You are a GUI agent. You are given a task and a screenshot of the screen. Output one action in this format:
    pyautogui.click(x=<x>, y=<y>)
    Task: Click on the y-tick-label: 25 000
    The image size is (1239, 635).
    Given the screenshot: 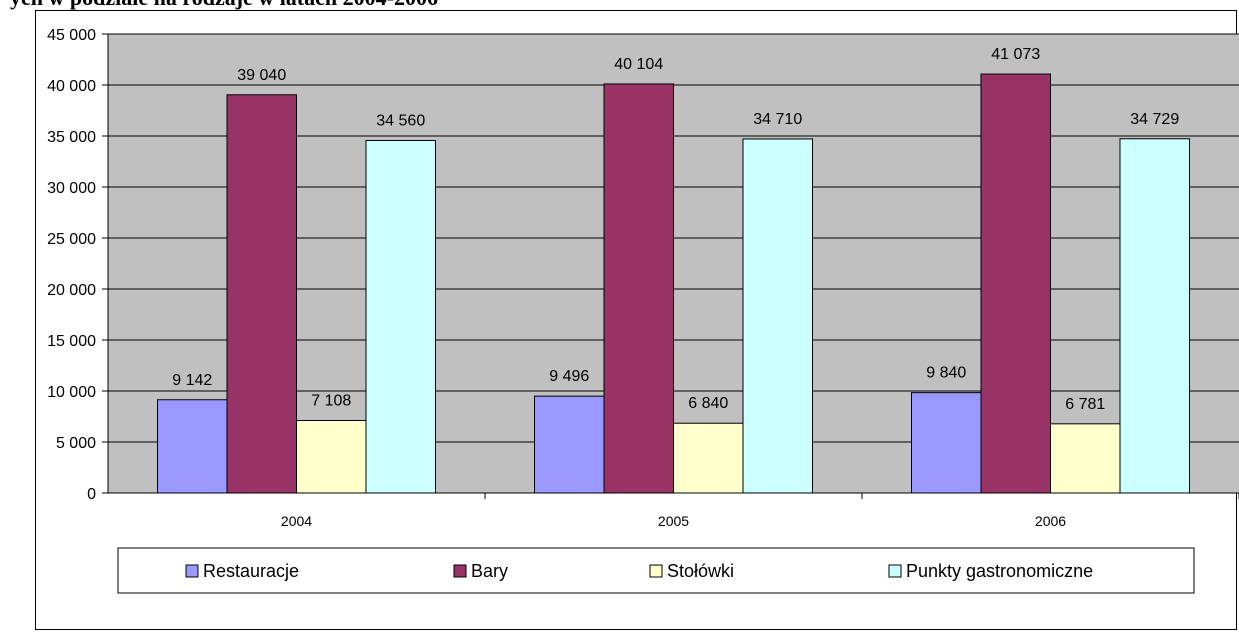 What is the action you would take?
    pyautogui.click(x=71, y=239)
    